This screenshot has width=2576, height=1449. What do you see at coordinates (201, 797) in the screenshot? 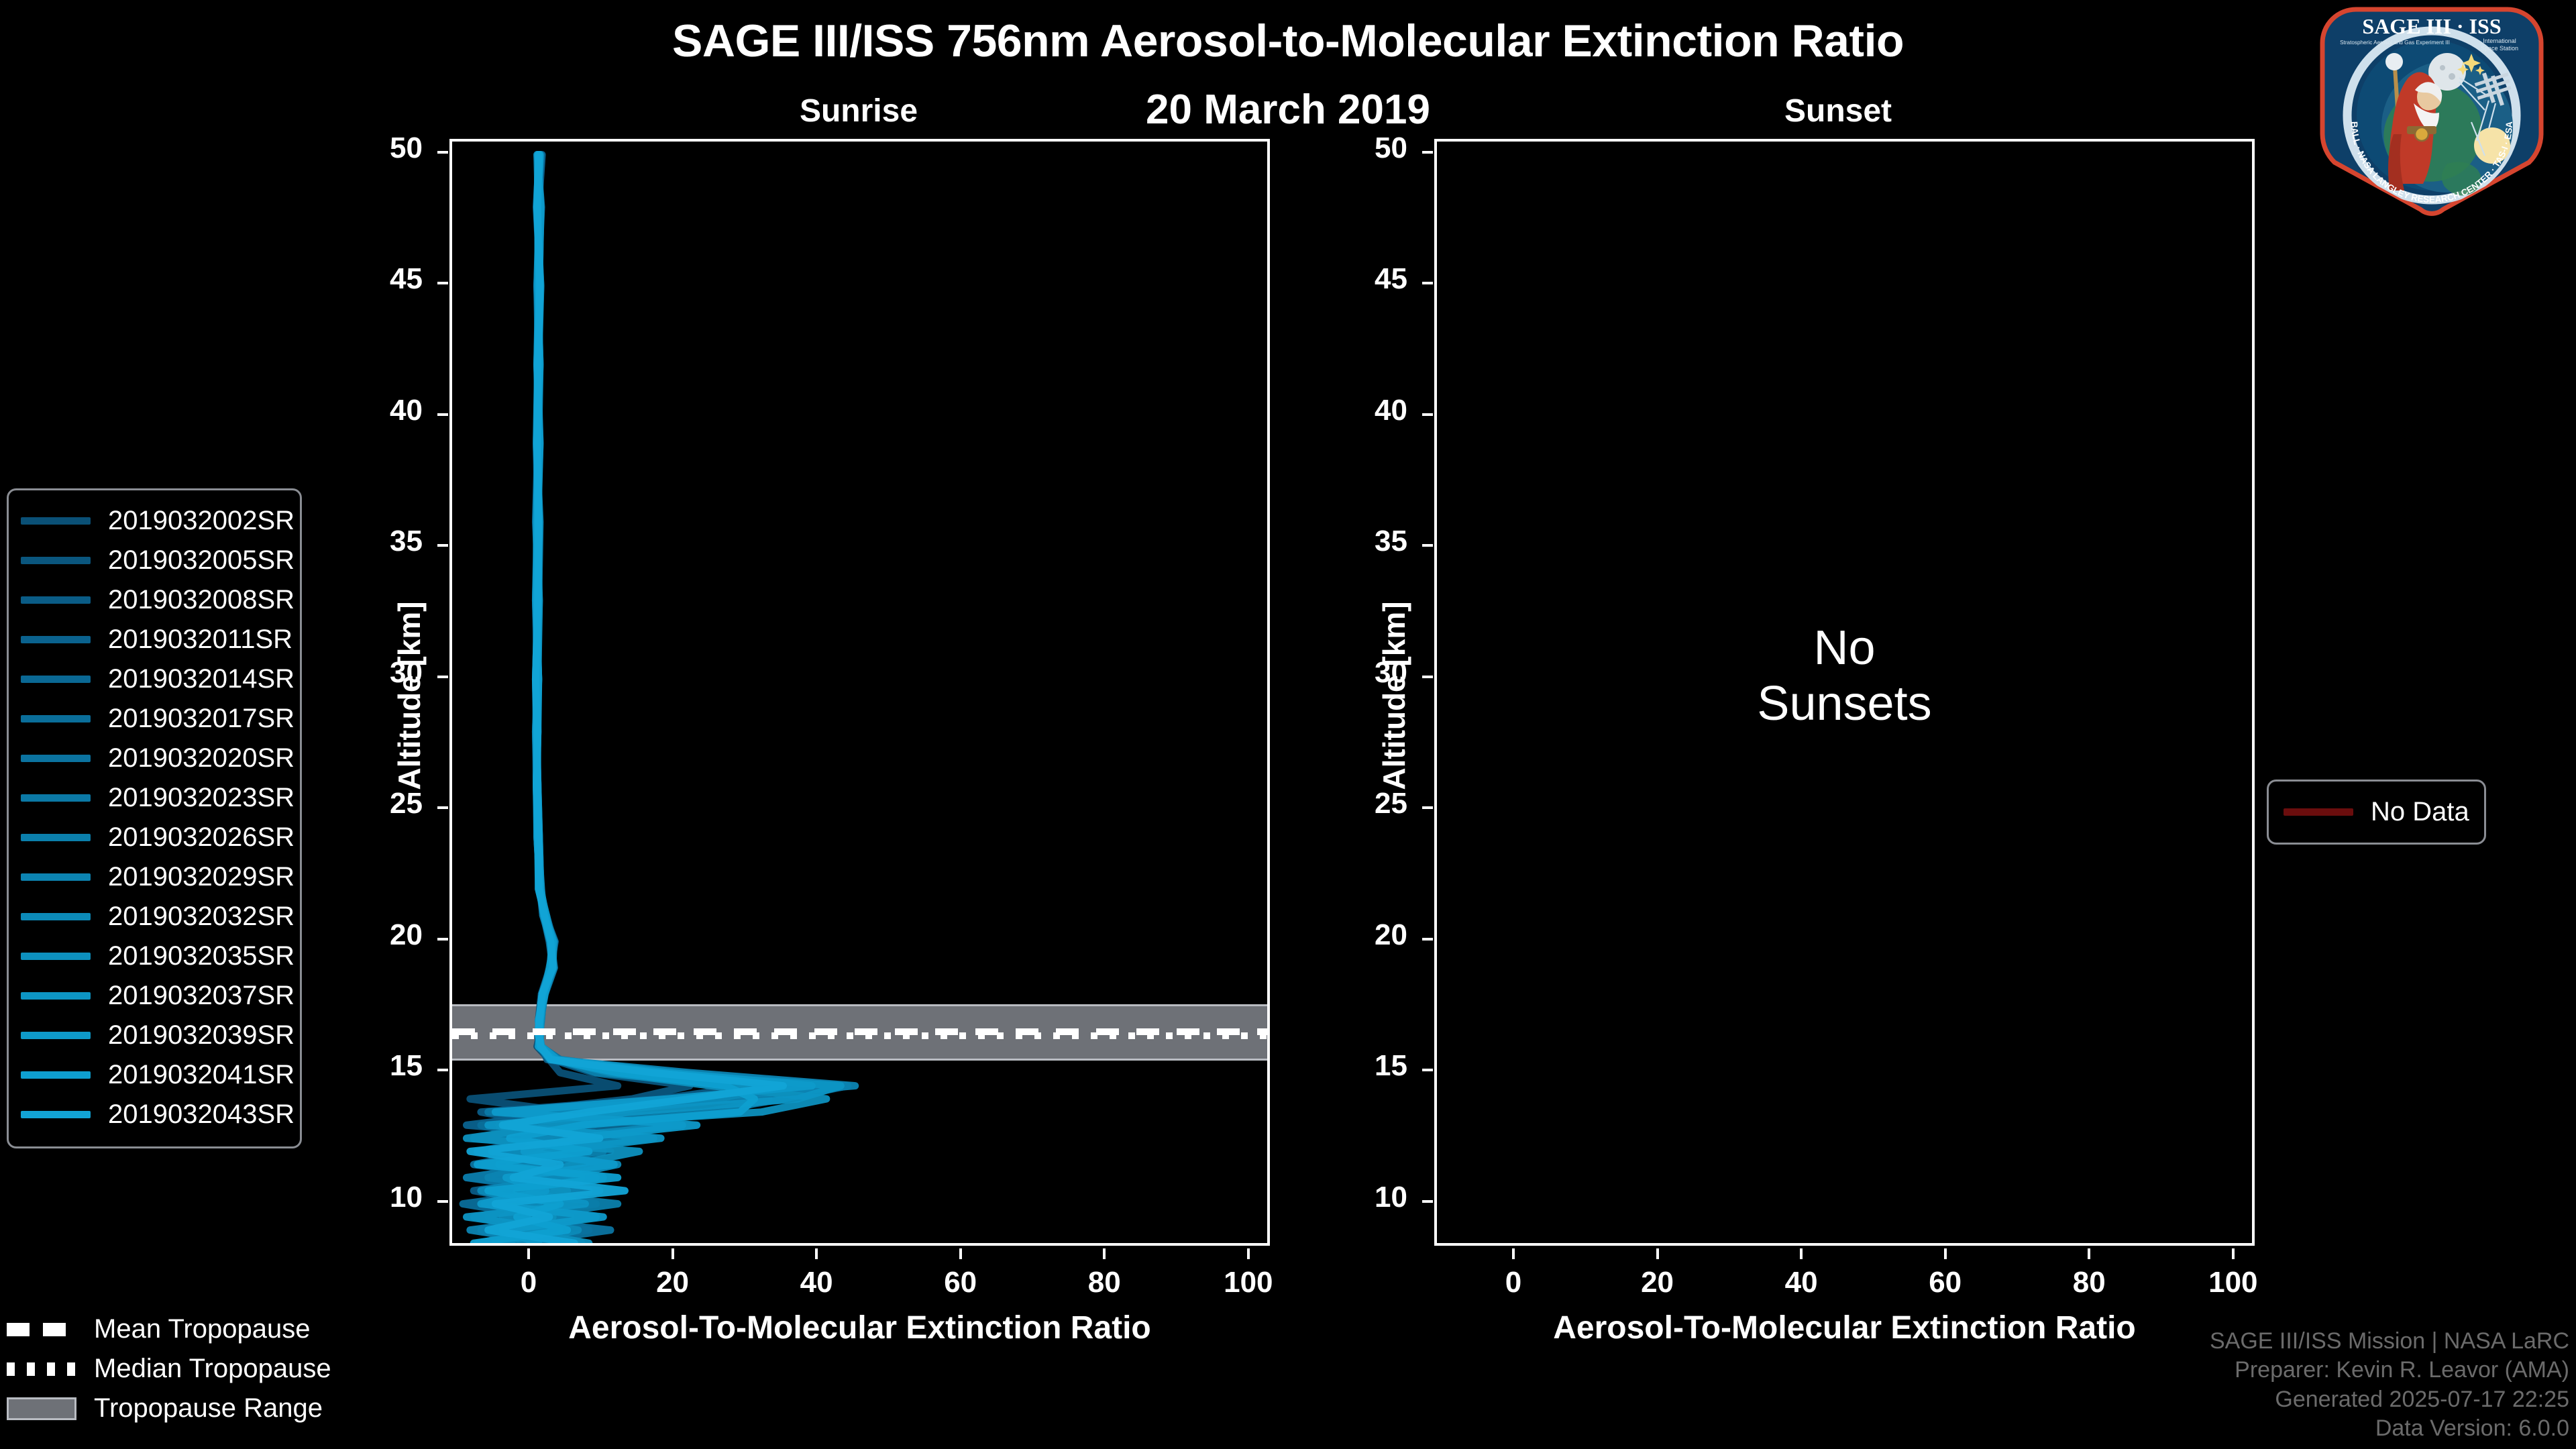
I see `series-legend-label: 2019032023SR` at bounding box center [201, 797].